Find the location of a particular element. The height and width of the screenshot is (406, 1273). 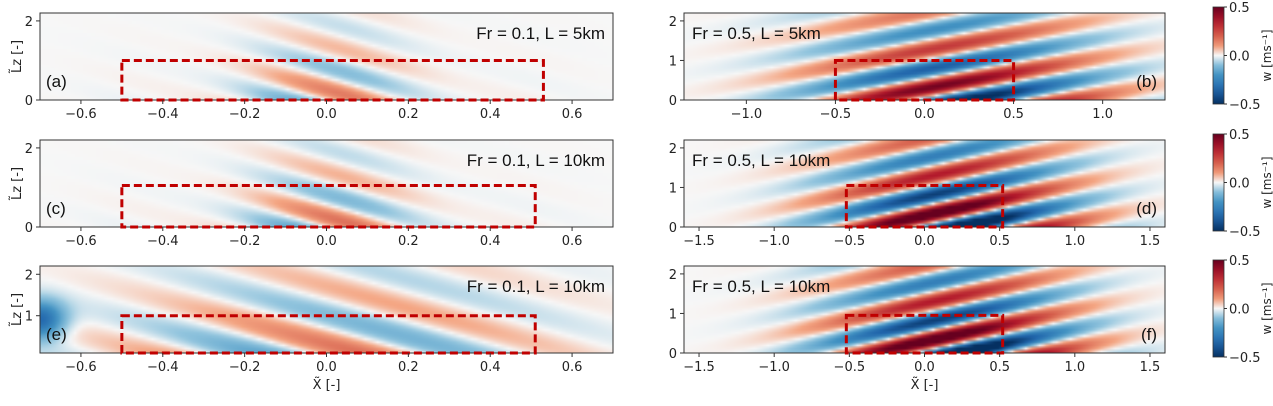

panel-b: −1.0 −0.5 0.0 0.5 1.0 0 1 2 Fr = 0.5, L = 5km (b) is located at coordinates (917, 67).